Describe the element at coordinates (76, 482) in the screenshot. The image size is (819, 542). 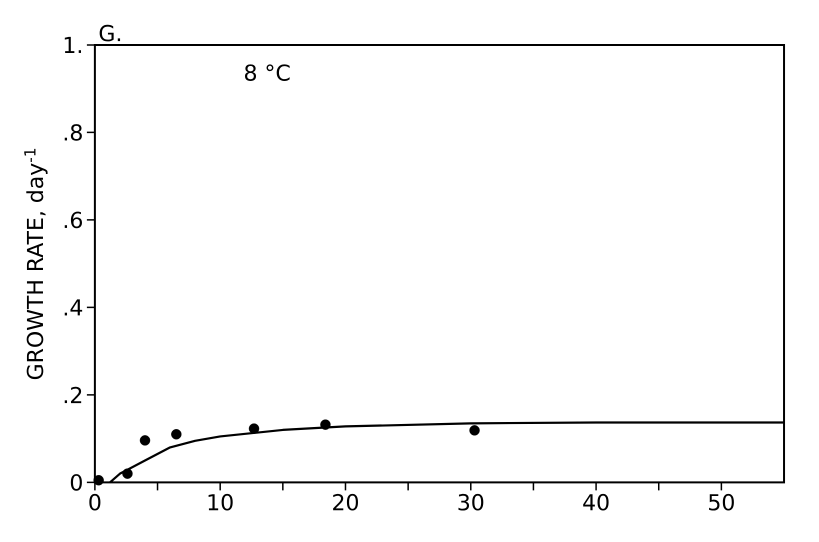
I see `y-tick-label: 0` at that location.